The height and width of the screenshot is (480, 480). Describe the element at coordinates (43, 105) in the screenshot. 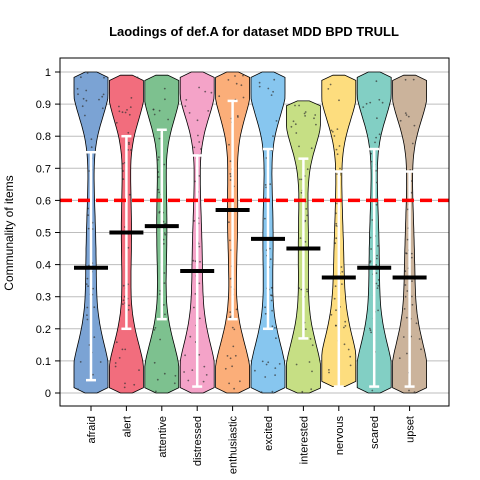

I see `y-tick-label-9: 0.9` at that location.